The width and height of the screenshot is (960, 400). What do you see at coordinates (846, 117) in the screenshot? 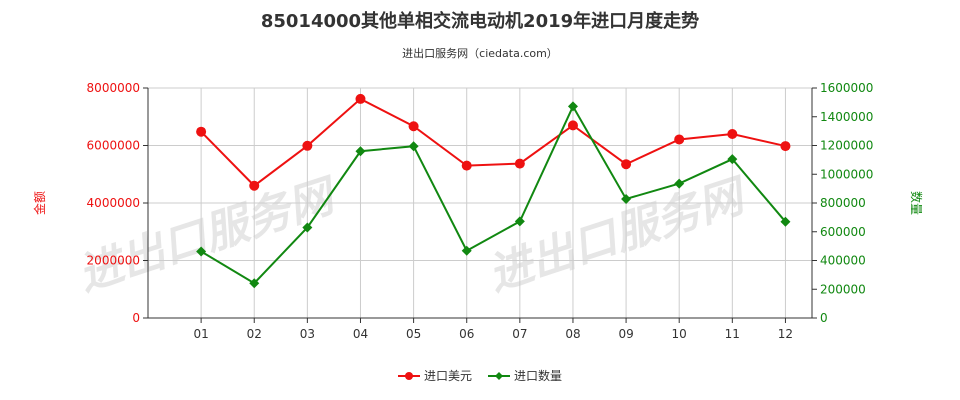
I see `right-tick-label: 1400000` at bounding box center [846, 117].